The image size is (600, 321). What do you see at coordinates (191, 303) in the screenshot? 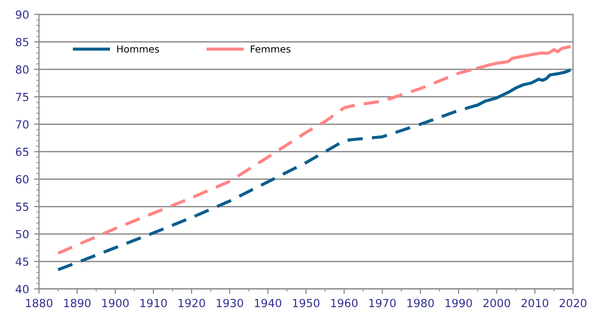
I see `x-tick-label: 1920` at bounding box center [191, 303].